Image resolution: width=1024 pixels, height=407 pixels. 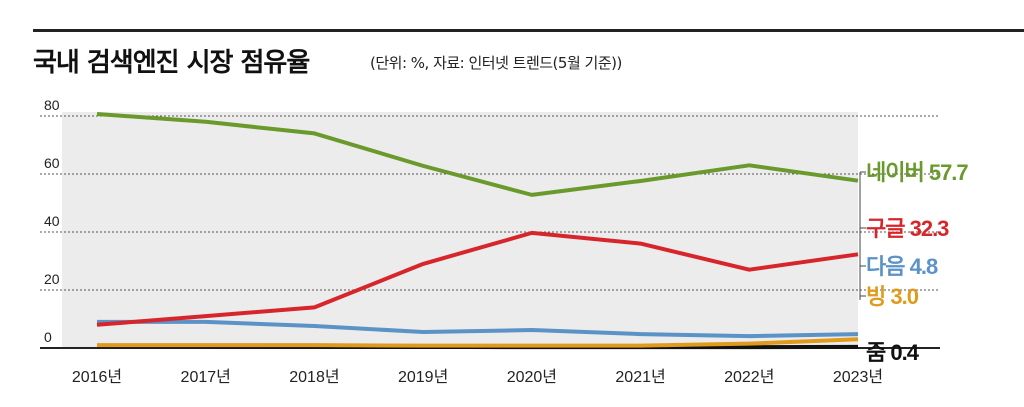 What do you see at coordinates (892, 296) in the screenshot?
I see `series-label-빙: 빙 3.0` at bounding box center [892, 296].